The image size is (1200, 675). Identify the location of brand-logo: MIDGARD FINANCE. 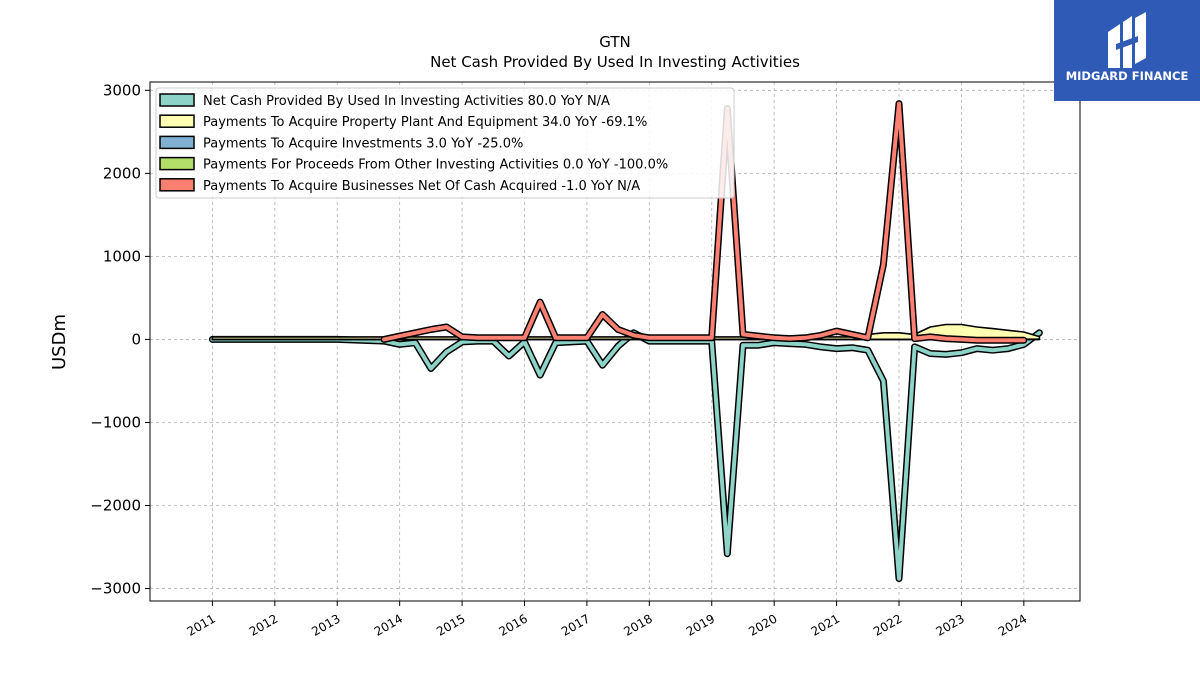
(1127, 50).